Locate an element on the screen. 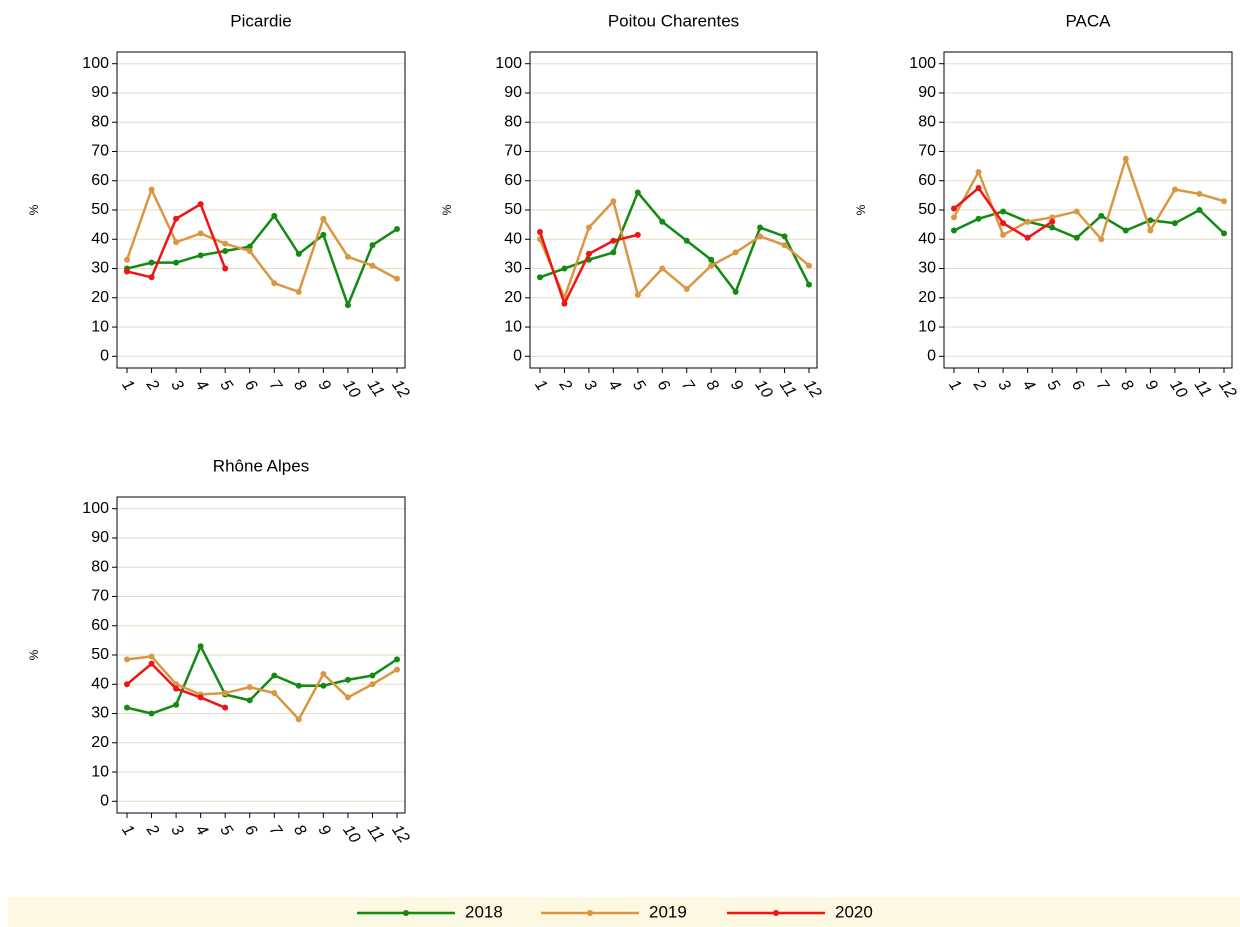 This screenshot has width=1240, height=927. plot-frame is located at coordinates (261, 655).